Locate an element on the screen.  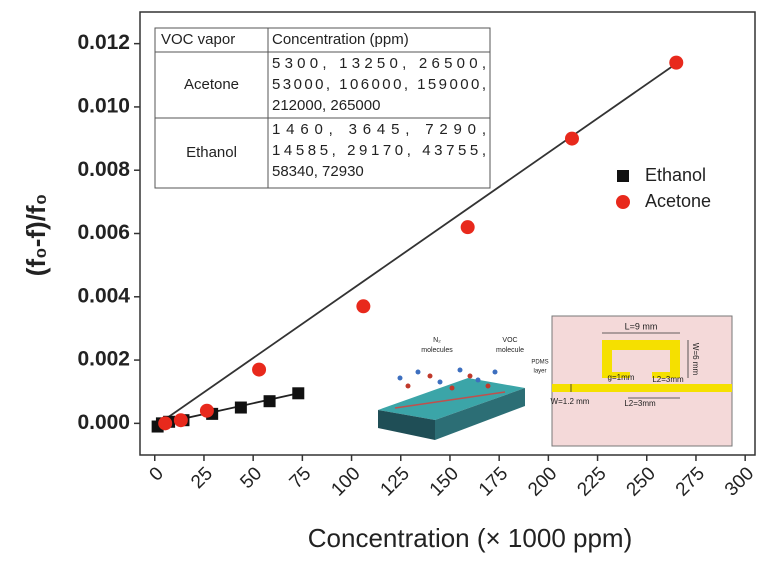
inset-label: N₂ is located at coordinates (437, 340).